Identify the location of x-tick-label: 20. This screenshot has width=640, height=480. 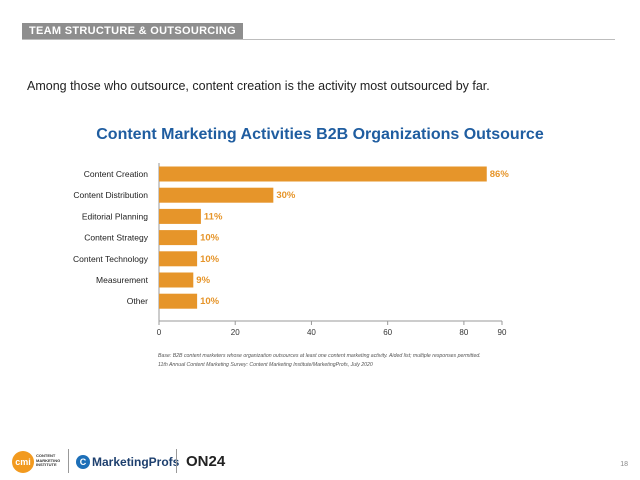
(235, 332).